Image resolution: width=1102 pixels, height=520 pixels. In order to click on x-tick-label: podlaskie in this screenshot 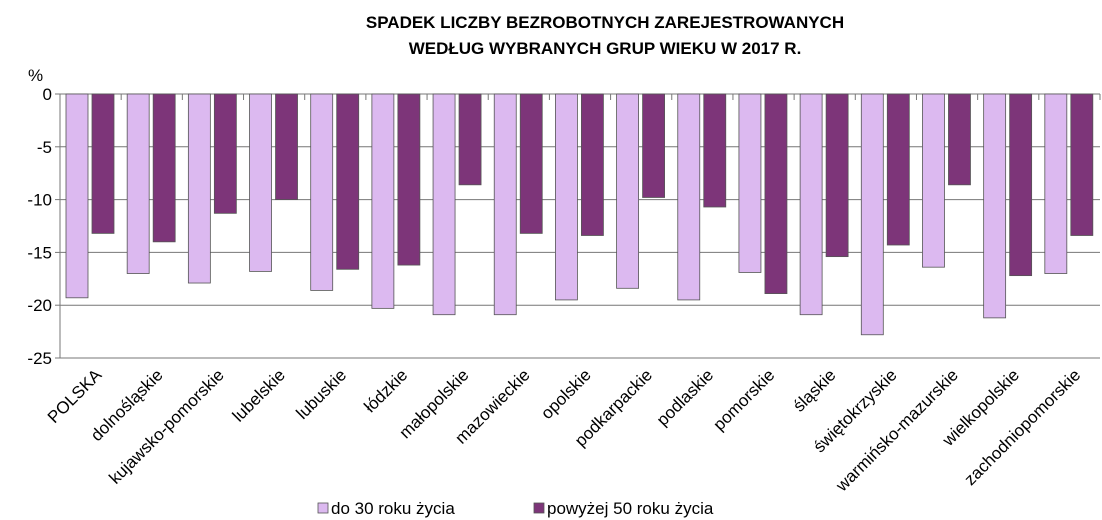, I will do `click(685, 397)`.